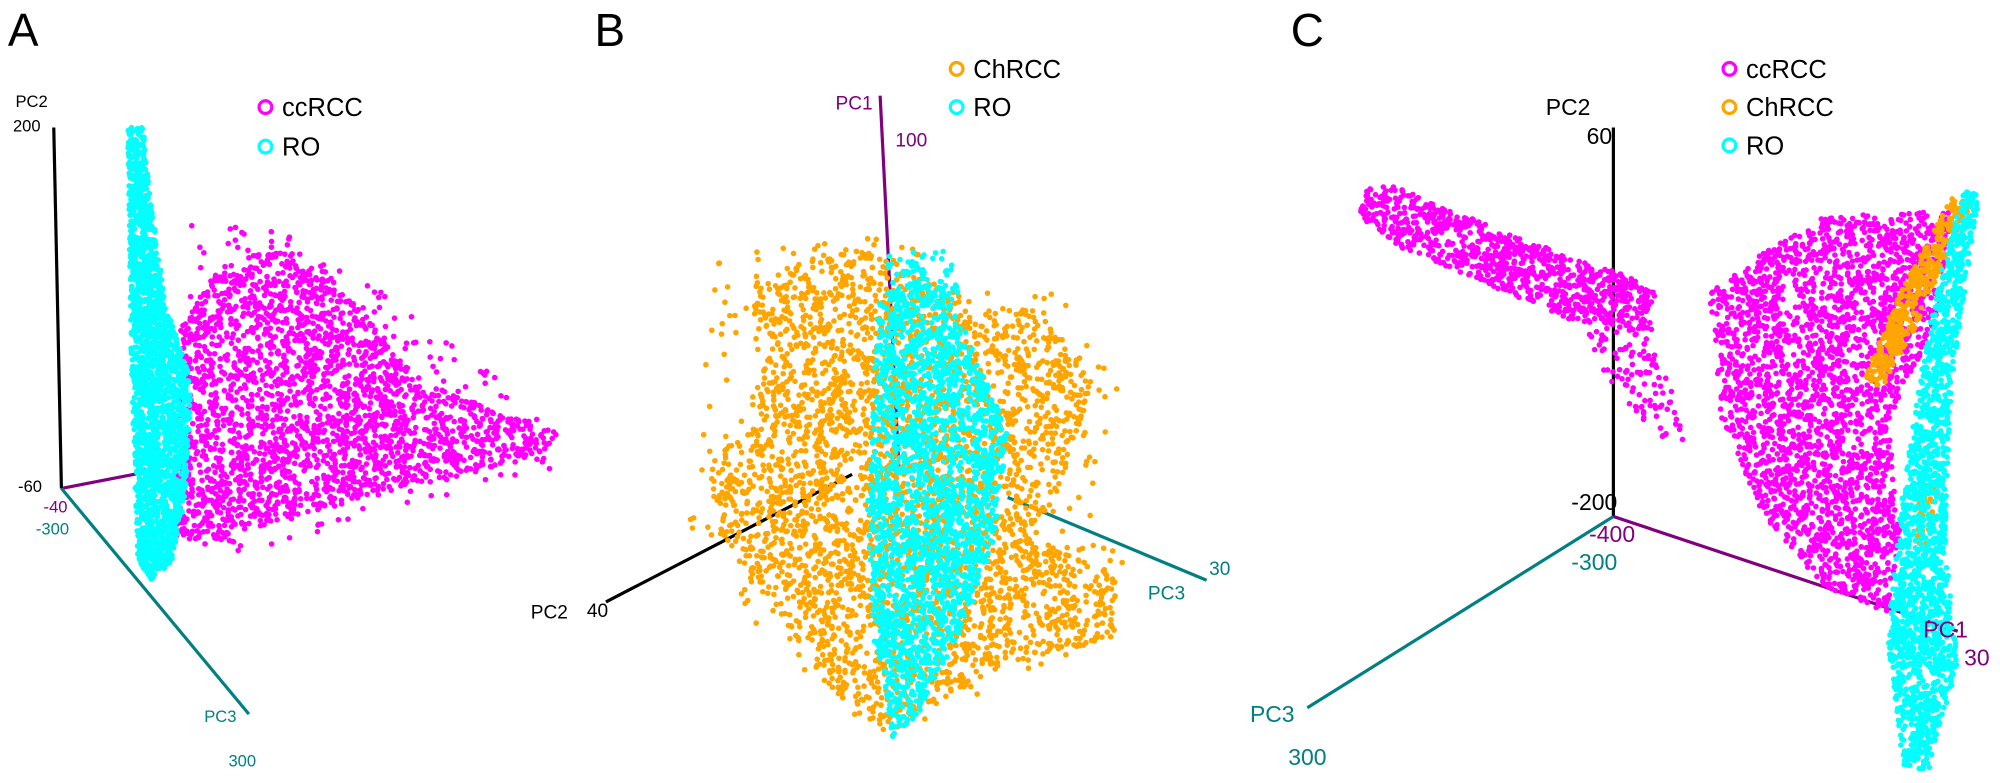 This screenshot has width=2000, height=783. I want to click on pc3-max-label-a: 300, so click(242, 760).